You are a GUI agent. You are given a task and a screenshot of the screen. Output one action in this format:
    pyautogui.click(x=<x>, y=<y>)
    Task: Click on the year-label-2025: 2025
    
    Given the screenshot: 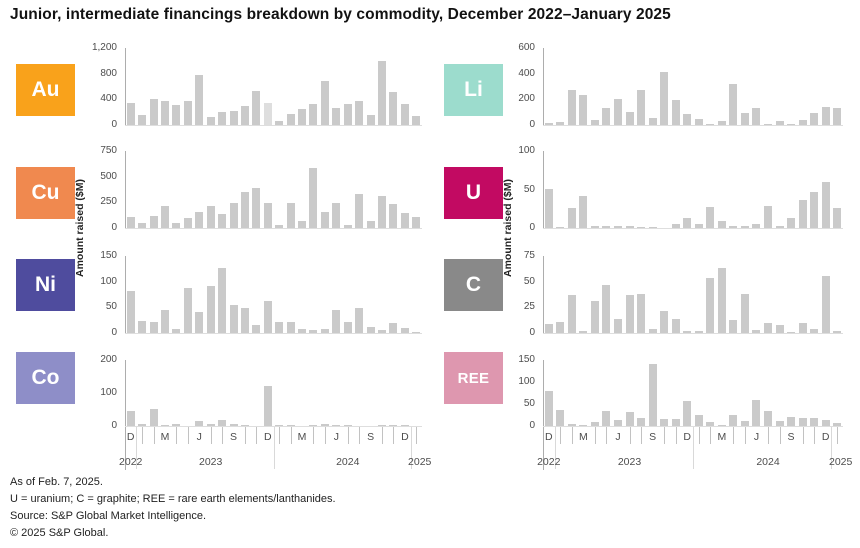 What is the action you would take?
    pyautogui.click(x=841, y=462)
    